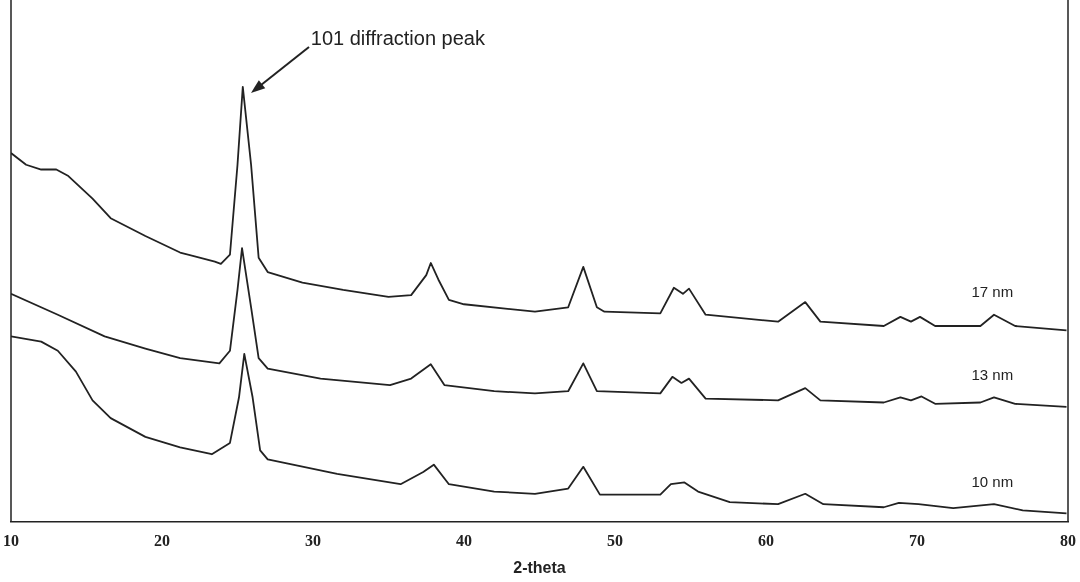 This screenshot has width=1080, height=582. Describe the element at coordinates (539, 567) in the screenshot. I see `x-axis-title: 2-theta` at that location.